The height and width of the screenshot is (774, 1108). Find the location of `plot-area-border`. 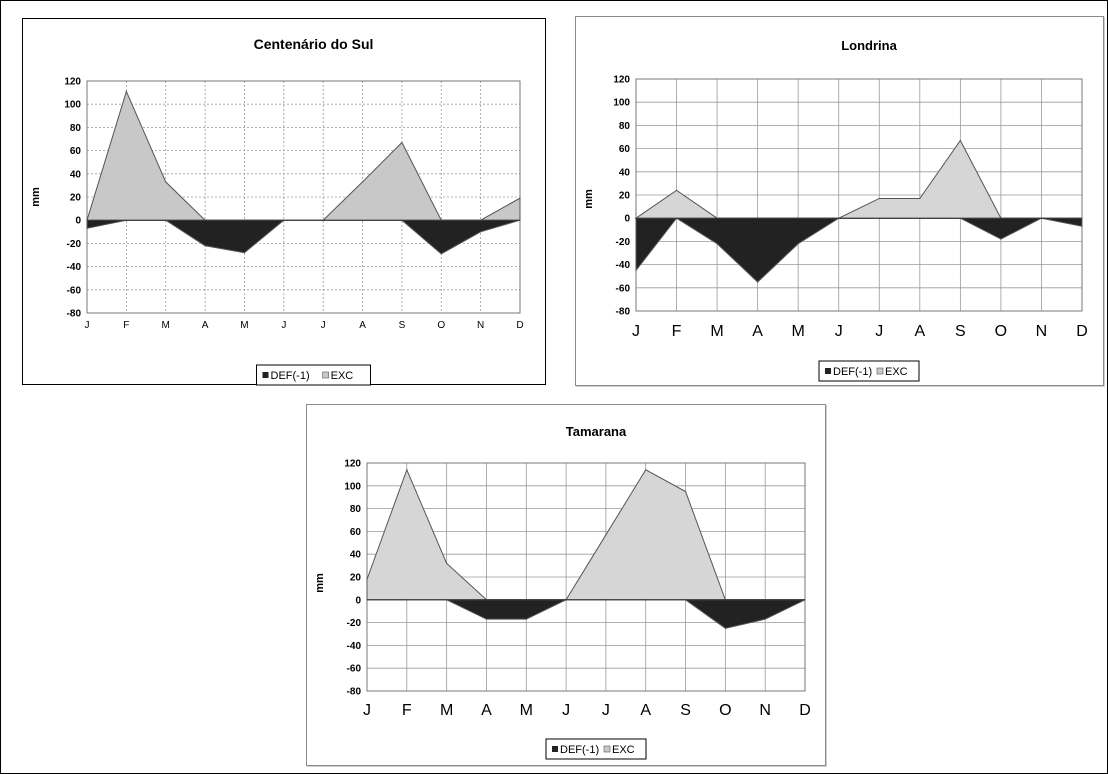

plot-area-border is located at coordinates (859, 195).